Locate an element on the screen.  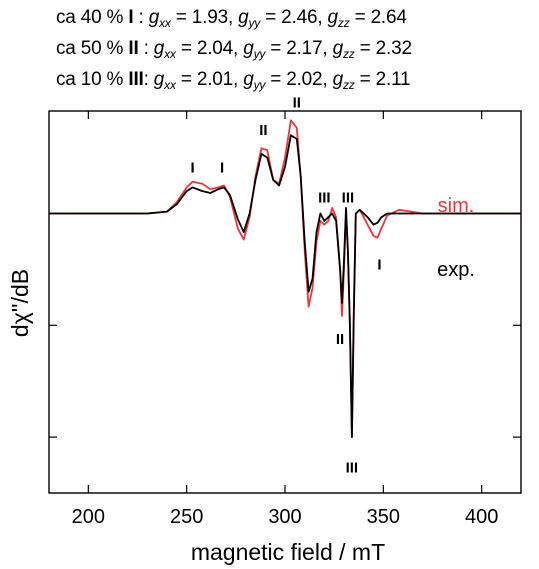
x-tick-labels: 200 250 300 350 400 is located at coordinates (285, 517).